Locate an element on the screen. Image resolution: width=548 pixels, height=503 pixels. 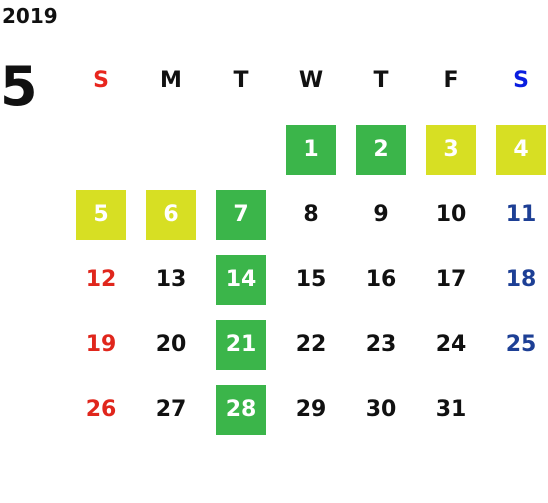
day: 18 is located at coordinates (521, 279).